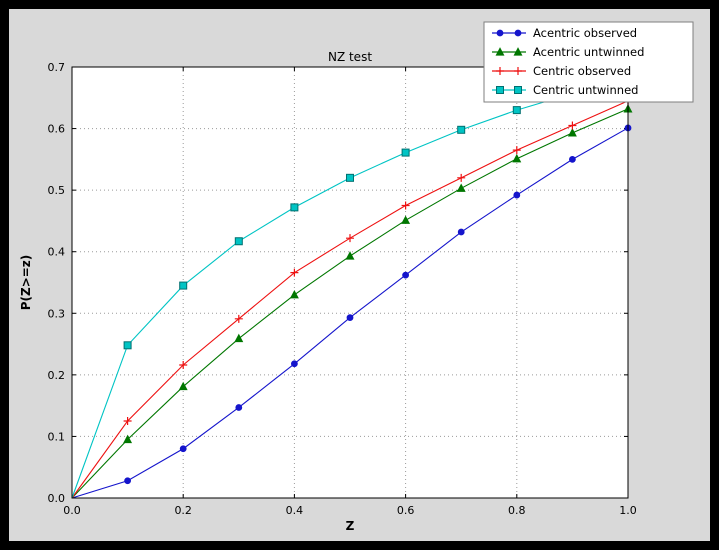 This screenshot has width=719, height=550. What do you see at coordinates (628, 510) in the screenshot?
I see `svg-text: 1.0` at bounding box center [628, 510].